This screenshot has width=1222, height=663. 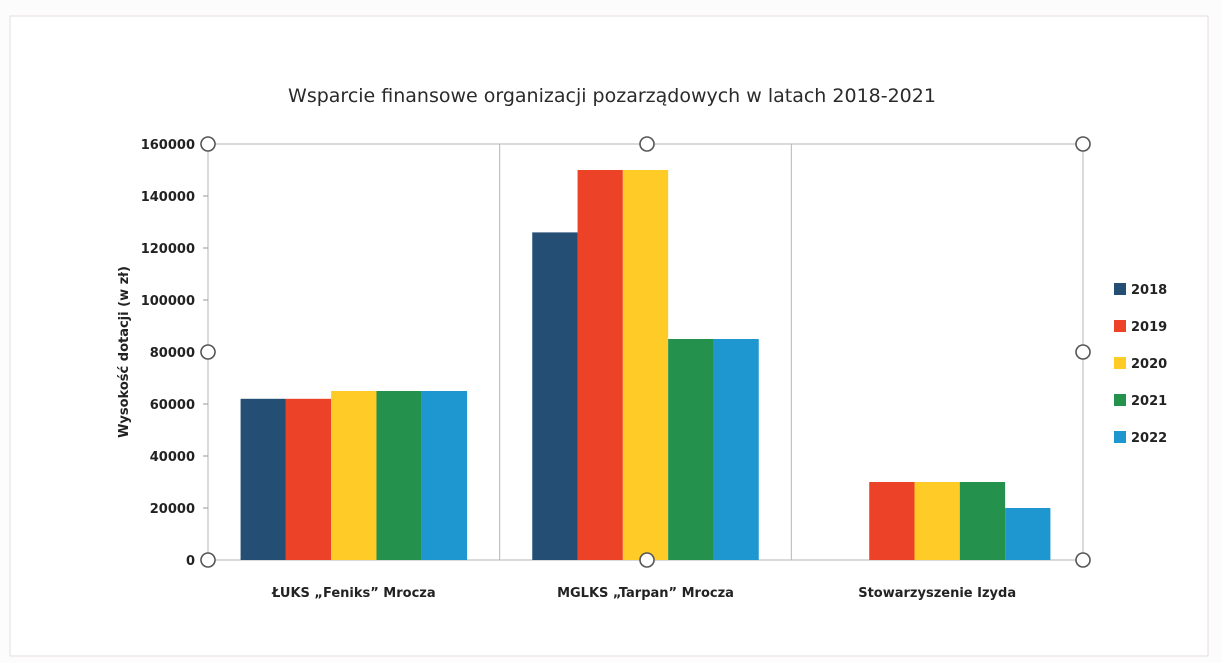 I want to click on y-tick-label: 20000, so click(x=172, y=509).